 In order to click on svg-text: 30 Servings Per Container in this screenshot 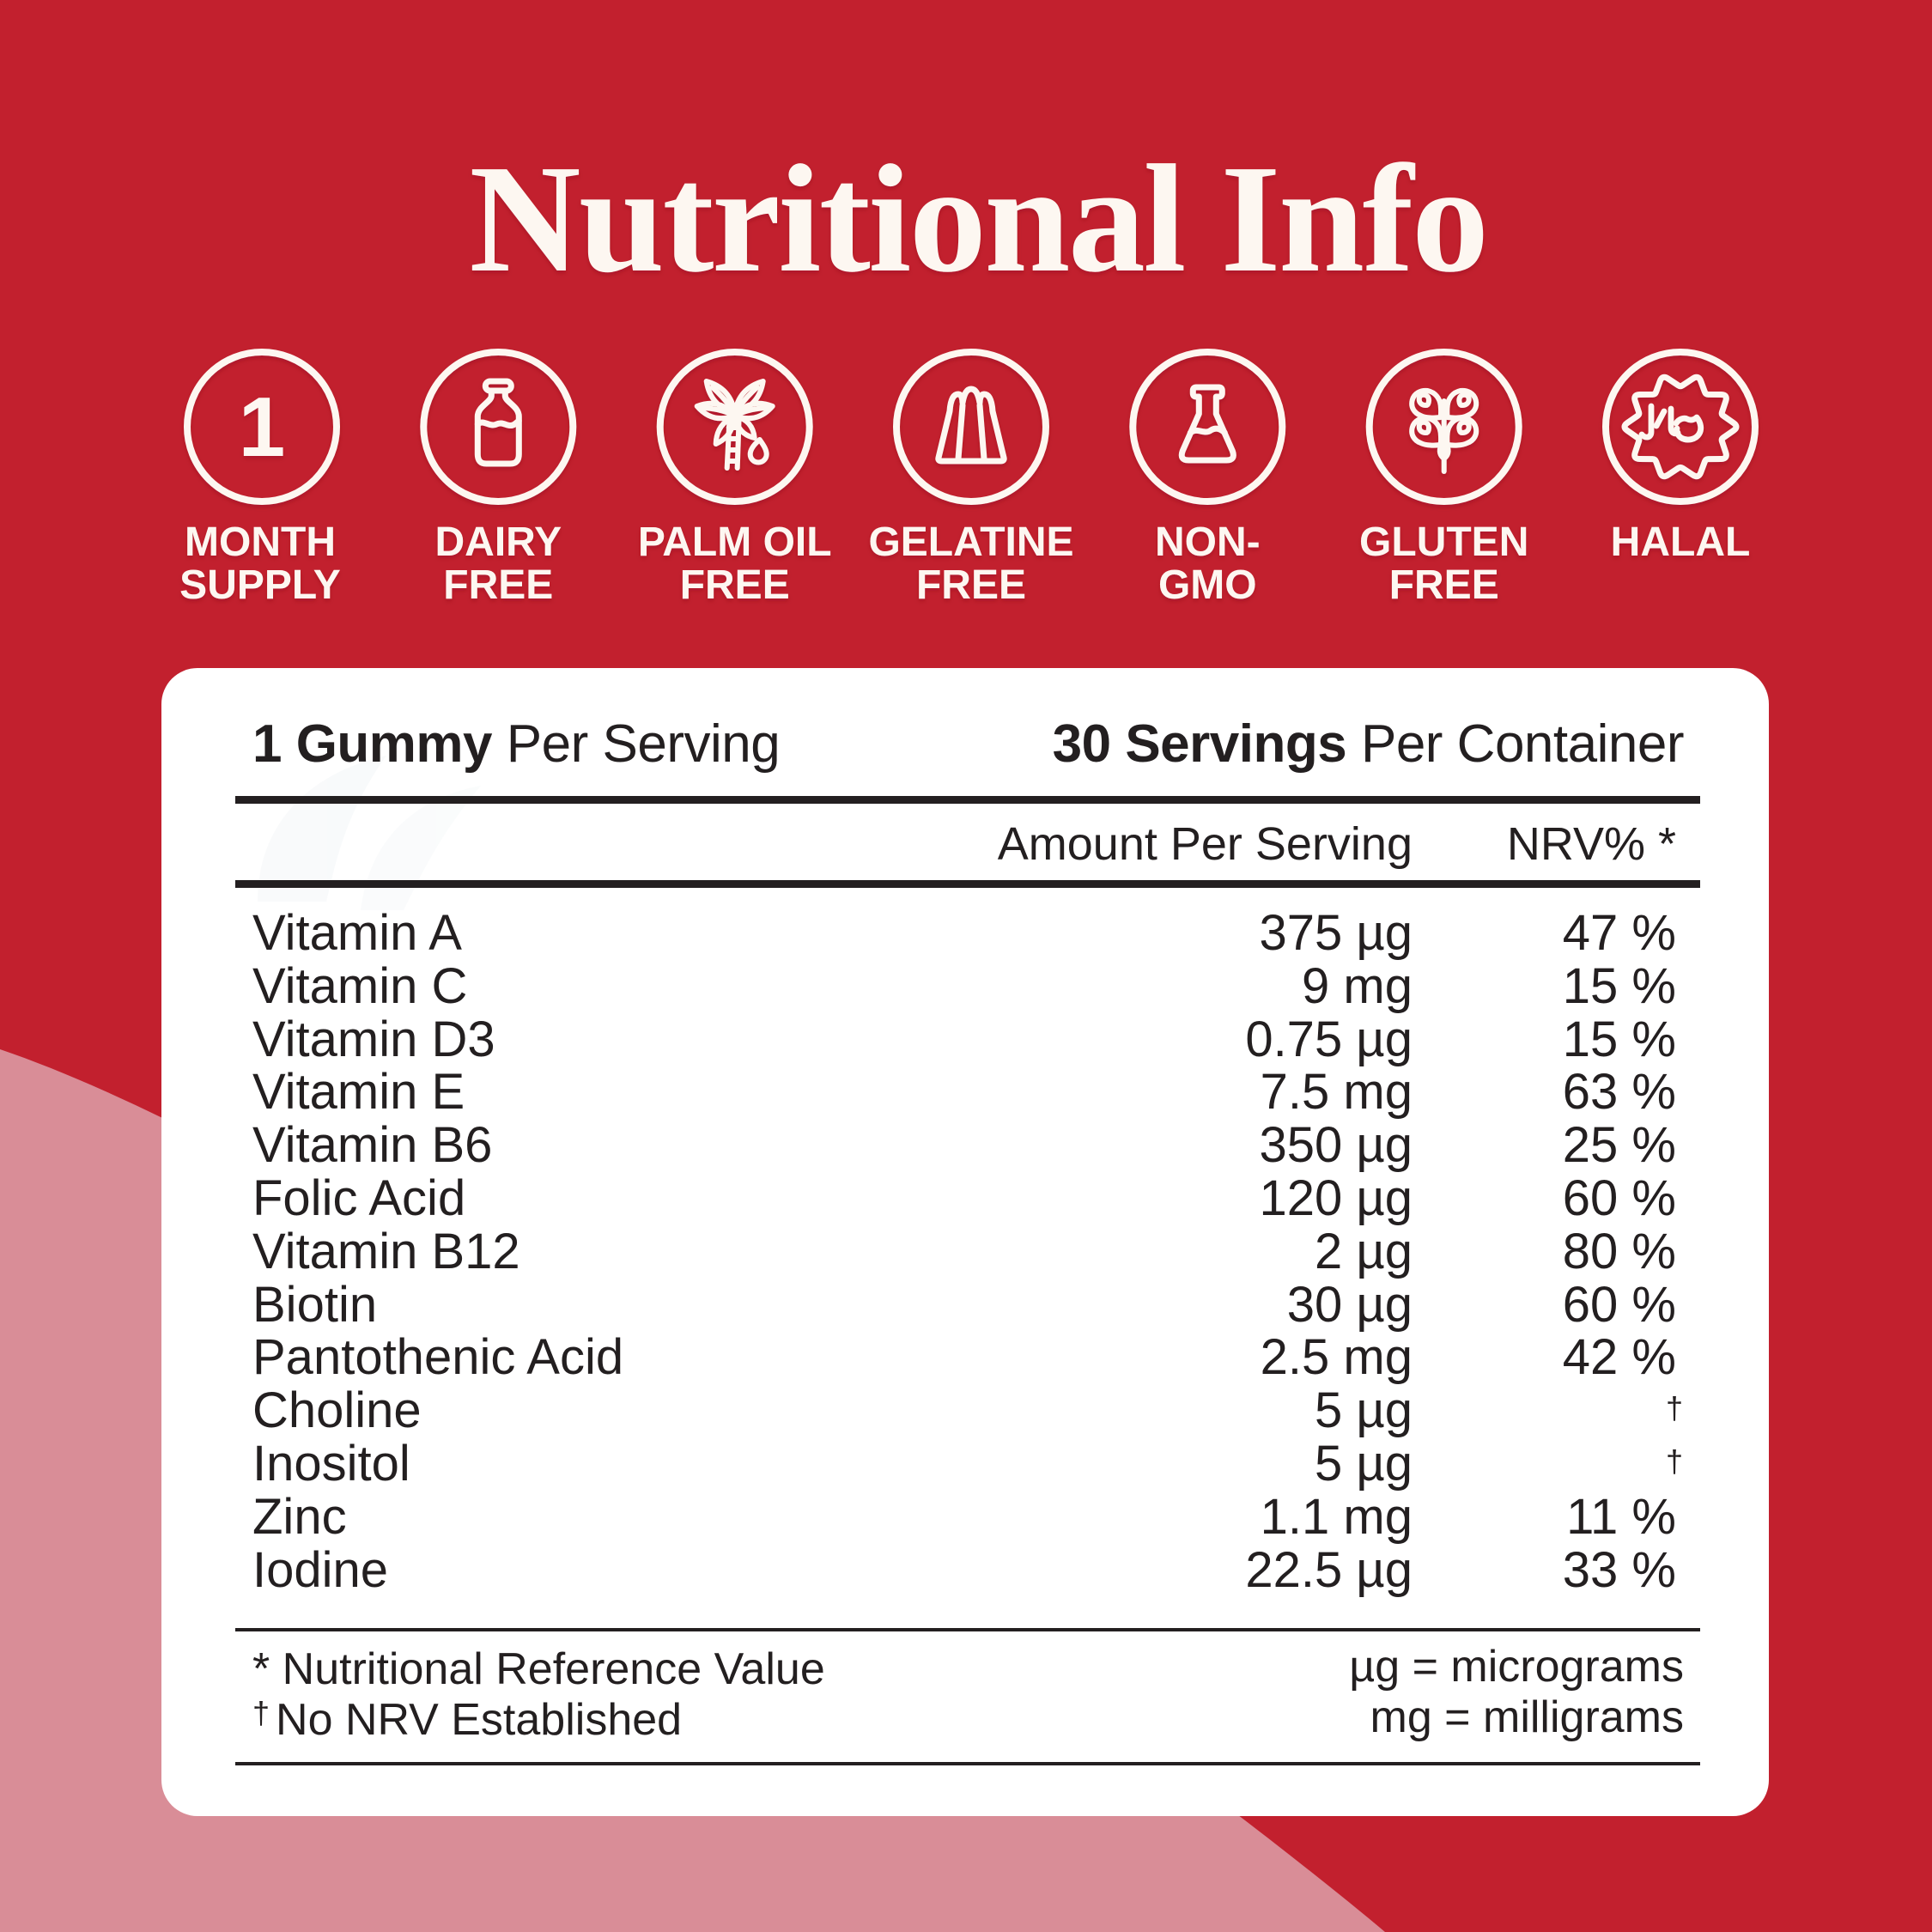, I will do `click(1368, 744)`.